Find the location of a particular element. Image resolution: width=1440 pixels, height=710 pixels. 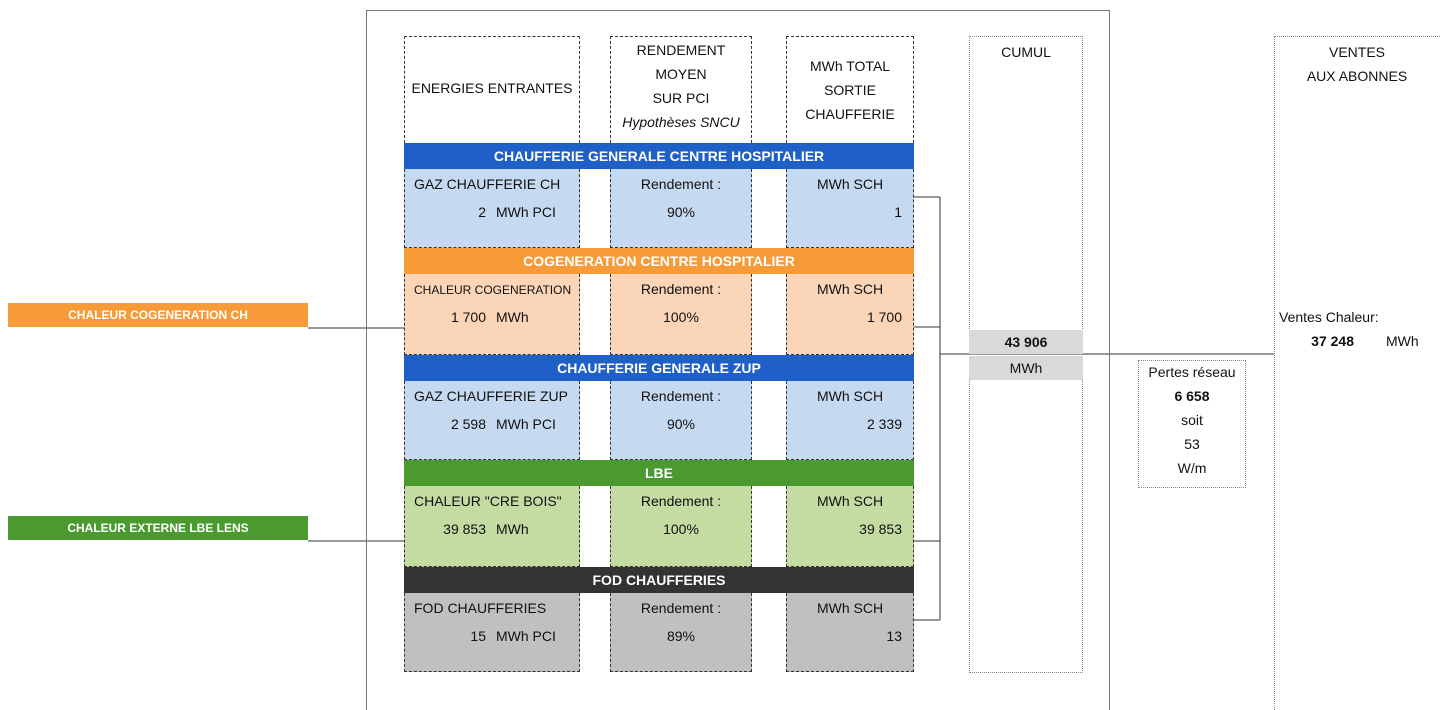

header-inputs: ENERGIES ENTRANTES is located at coordinates (492, 88).